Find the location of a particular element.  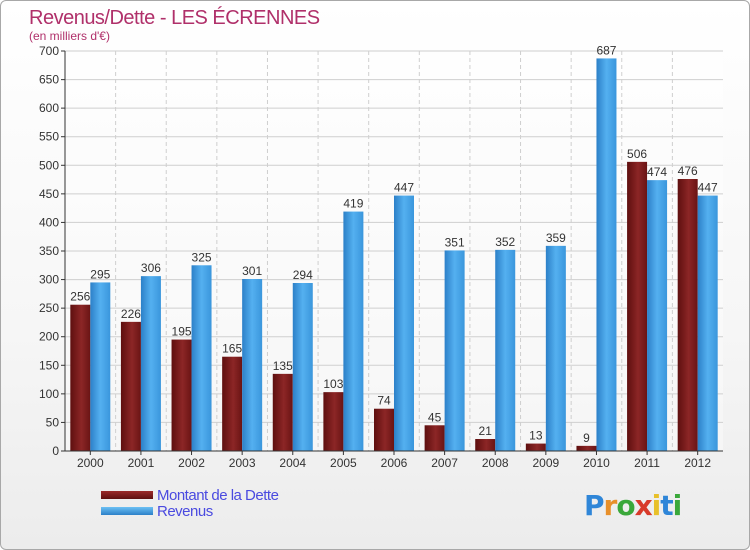

y-tick-label: 100 is located at coordinates (49, 394).